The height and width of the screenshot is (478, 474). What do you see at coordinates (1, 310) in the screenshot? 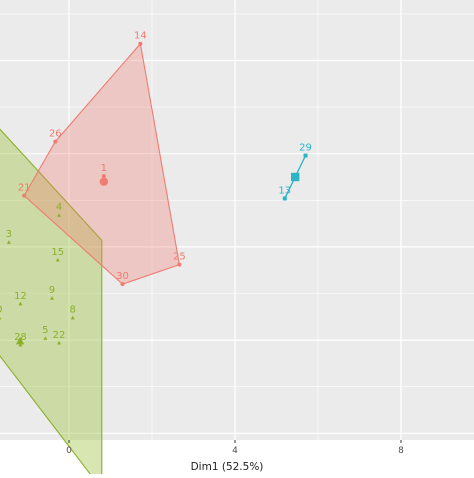
I see `point-label: 0` at bounding box center [1, 310].